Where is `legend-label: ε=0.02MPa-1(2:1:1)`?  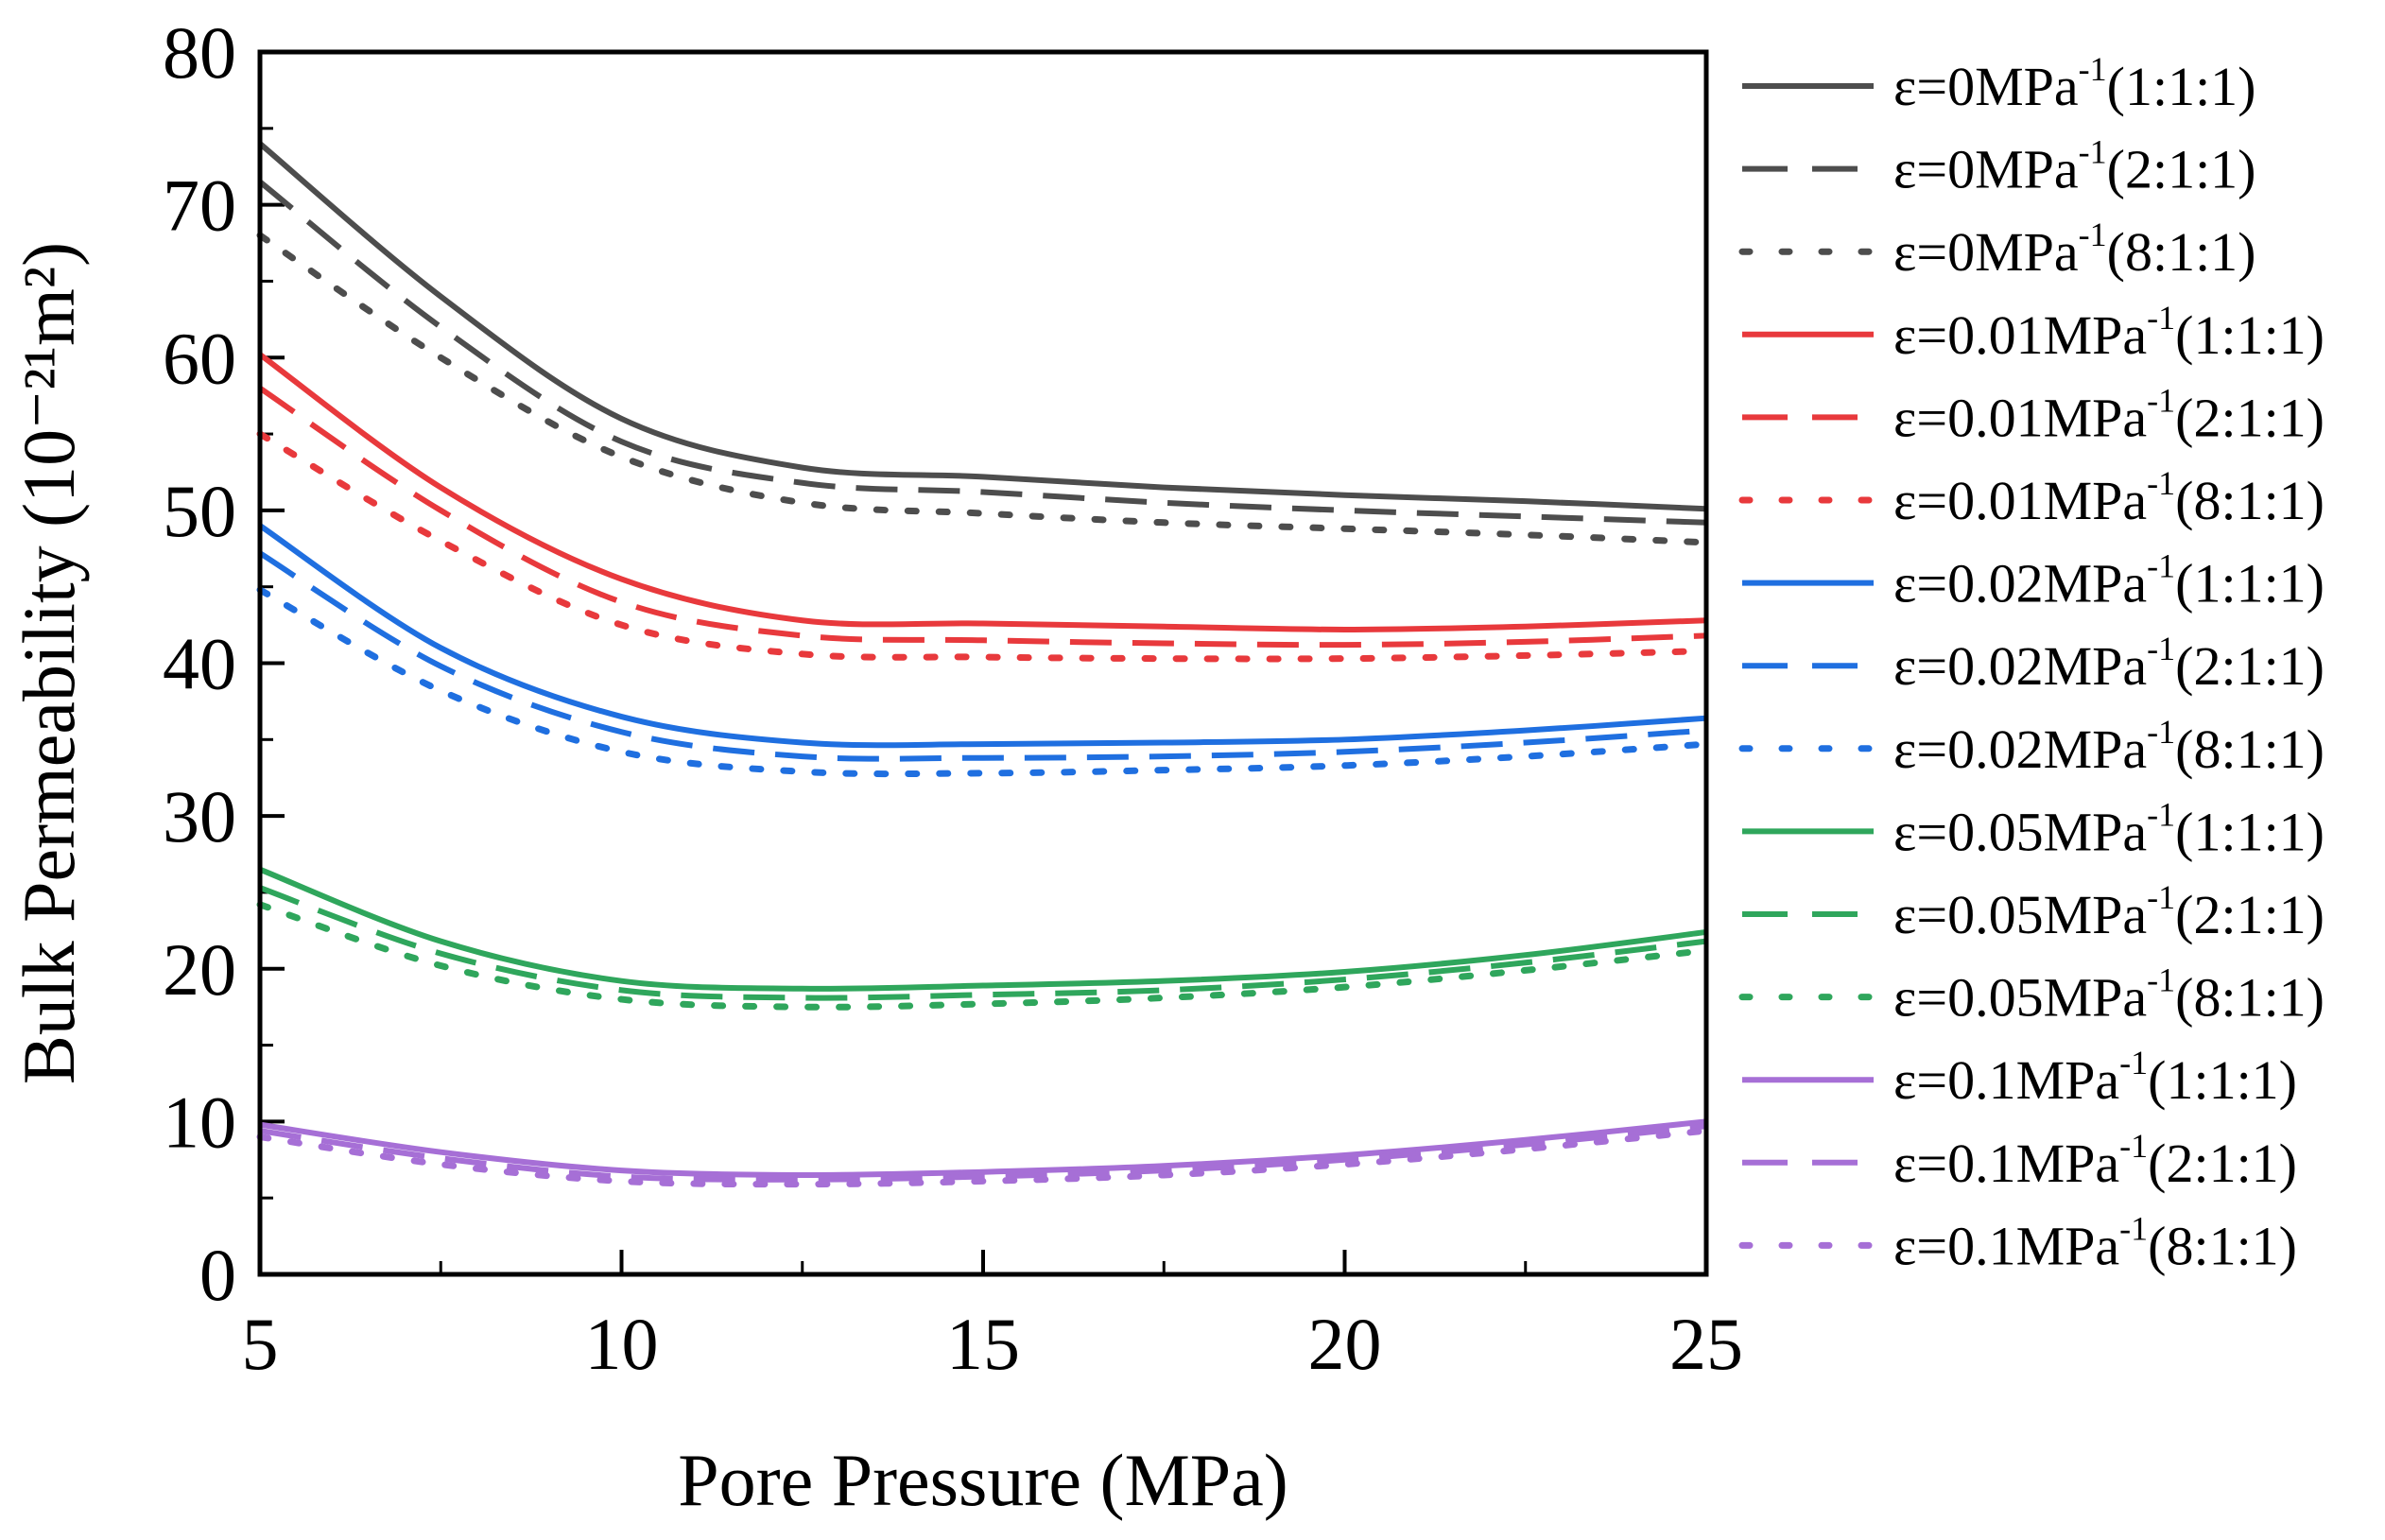
legend-label: ε=0.02MPa-1(2:1:1) is located at coordinates (2109, 663).